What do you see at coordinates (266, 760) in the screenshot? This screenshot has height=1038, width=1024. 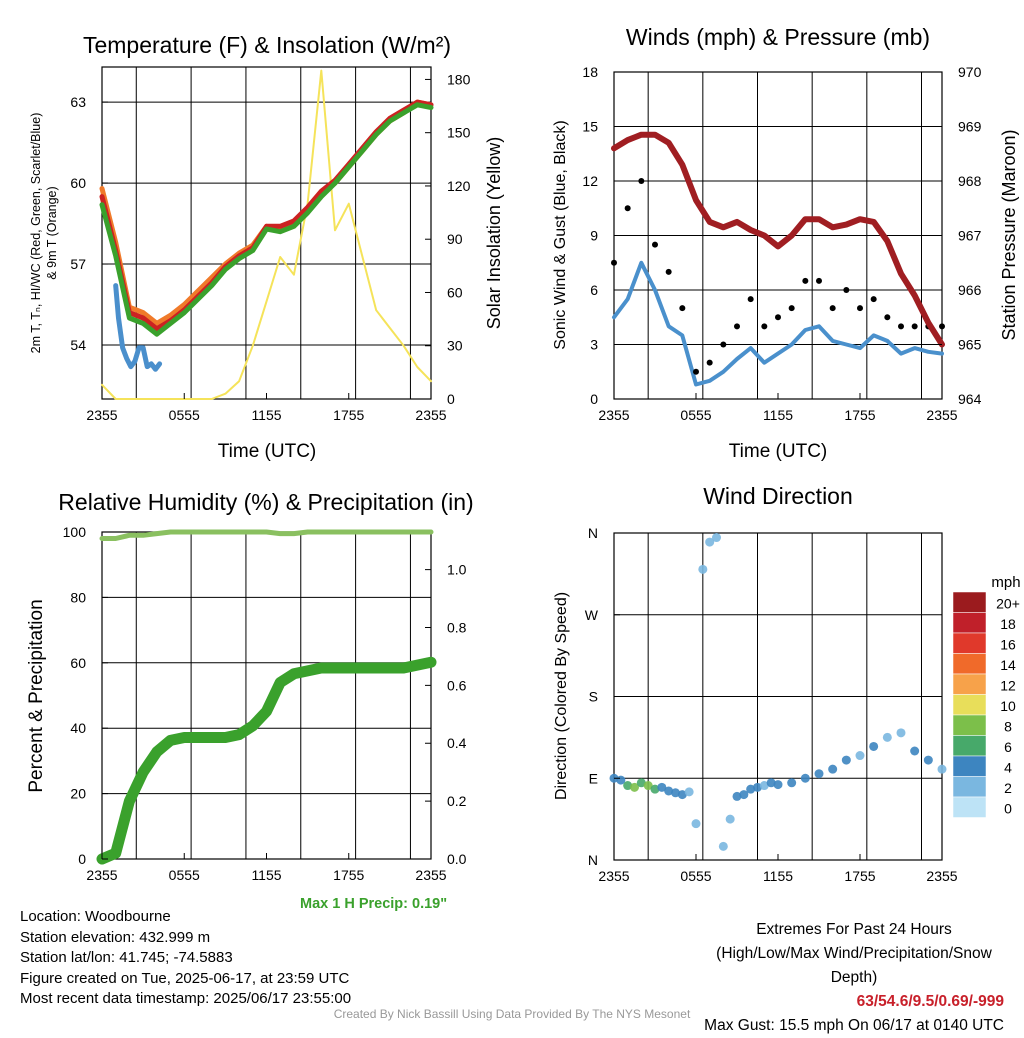 I see `rh-series-precipitation` at bounding box center [266, 760].